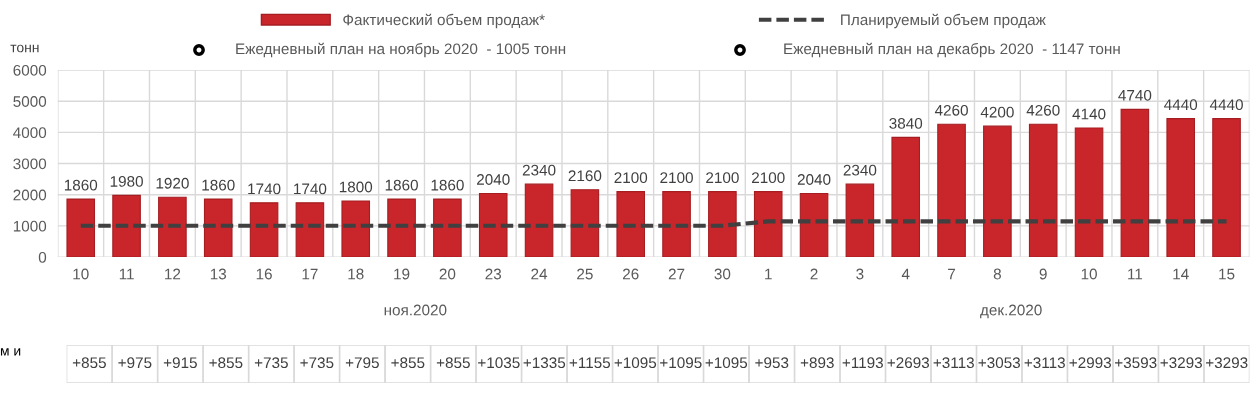  I want to click on text: +3593, so click(1136, 363).